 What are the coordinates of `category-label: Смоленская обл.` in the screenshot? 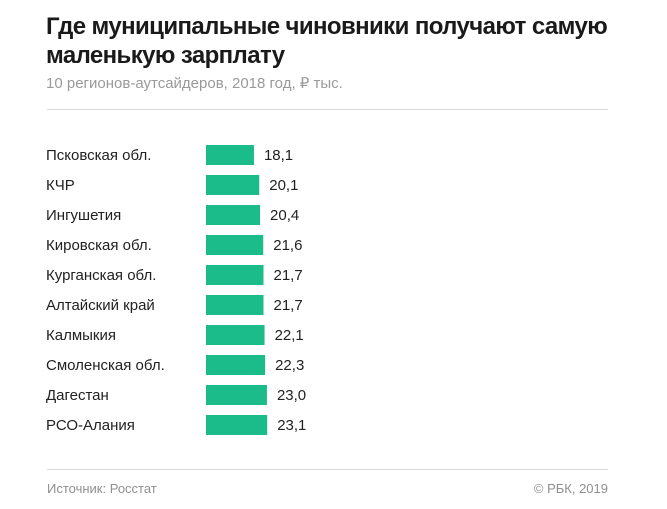 It's located at (105, 365).